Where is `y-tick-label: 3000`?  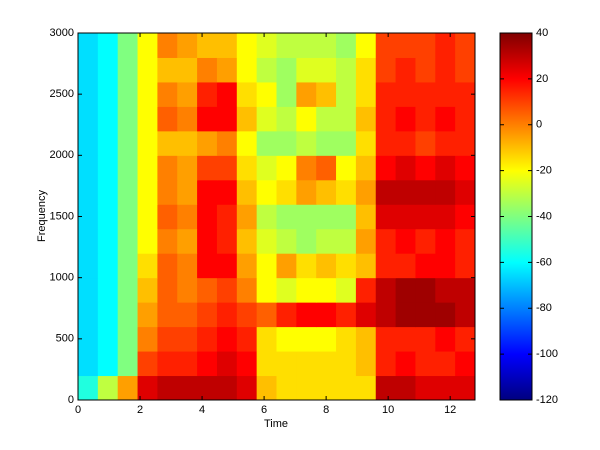
y-tick-label: 3000 is located at coordinates (62, 33).